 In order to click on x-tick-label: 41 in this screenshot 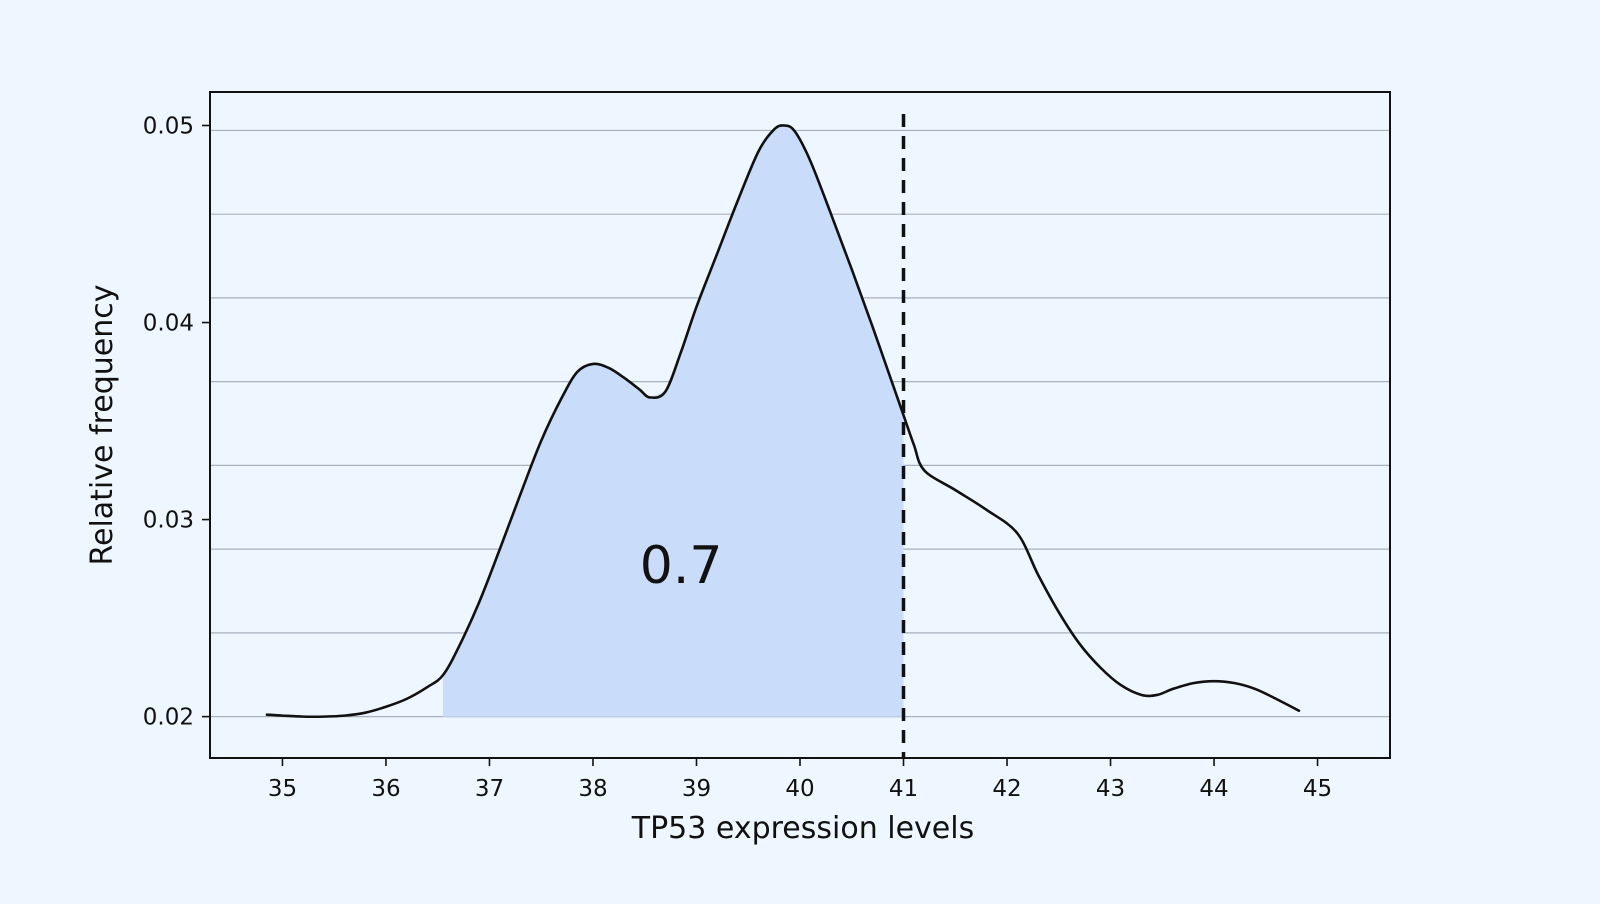, I will do `click(903, 789)`.